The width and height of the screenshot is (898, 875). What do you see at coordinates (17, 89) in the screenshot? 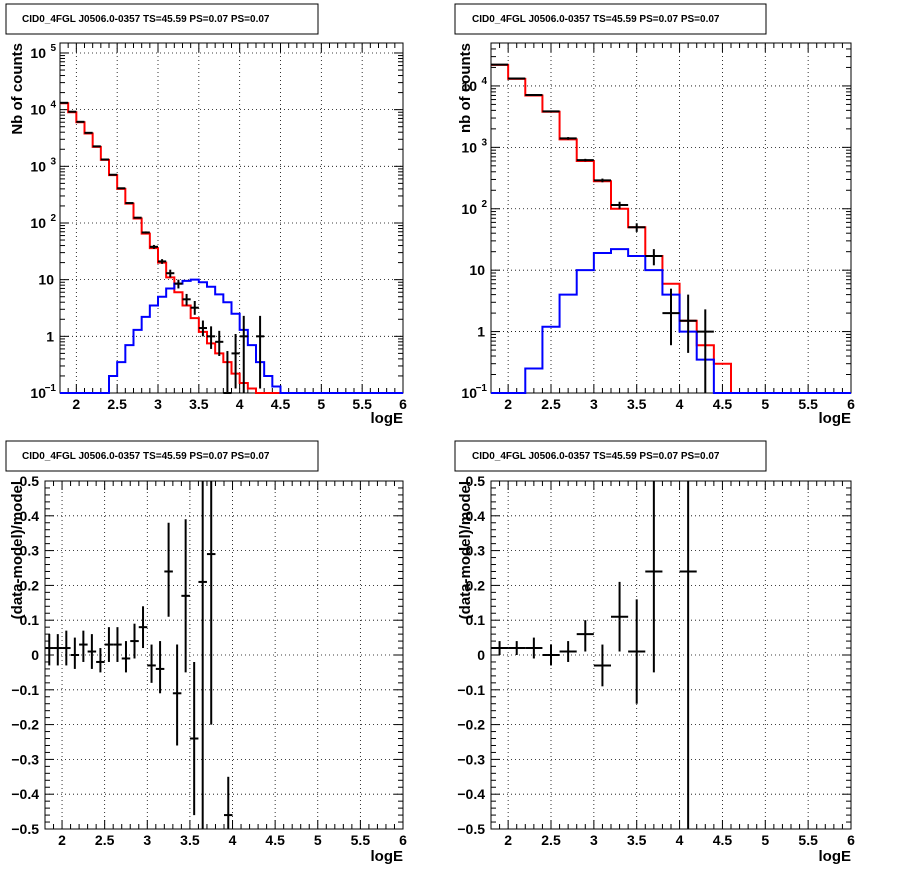
I see `y-axis-label: Nb of counts` at bounding box center [17, 89].